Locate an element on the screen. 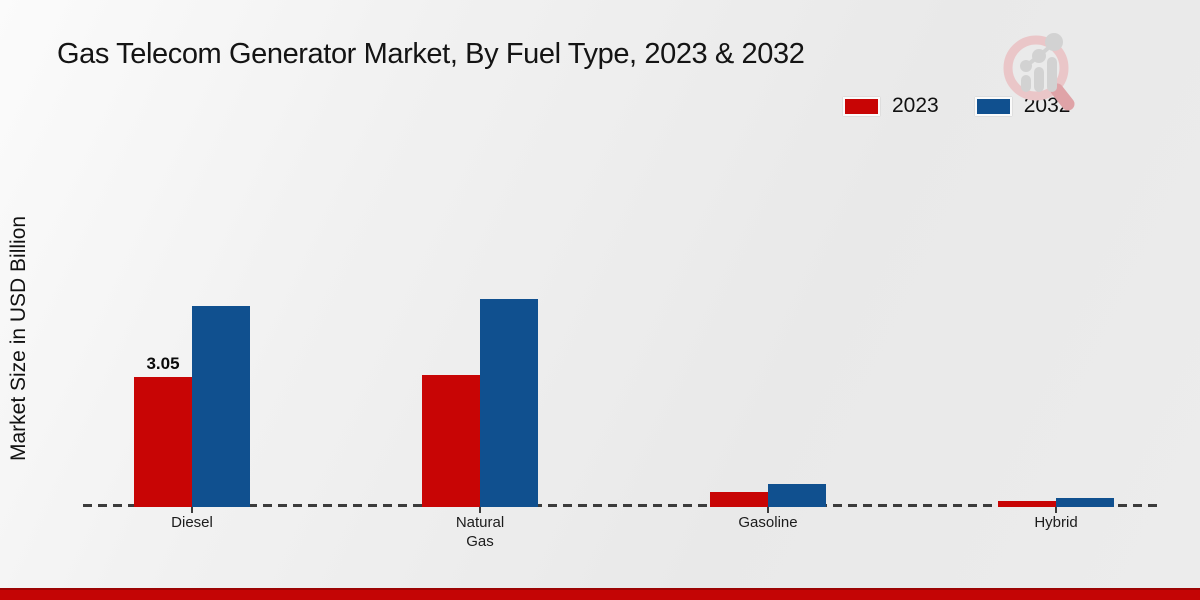 Image resolution: width=1200 pixels, height=600 pixels. bar-diesel-2032 is located at coordinates (221, 406).